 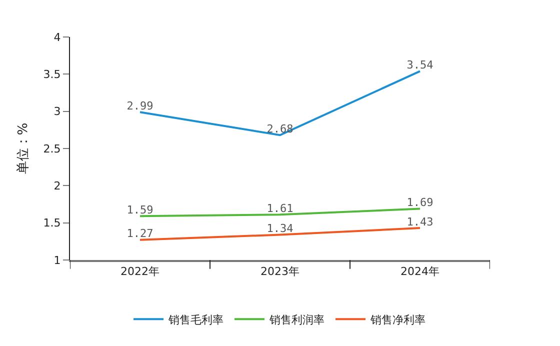 I want to click on x-tick-label: 2022年, so click(x=140, y=271).